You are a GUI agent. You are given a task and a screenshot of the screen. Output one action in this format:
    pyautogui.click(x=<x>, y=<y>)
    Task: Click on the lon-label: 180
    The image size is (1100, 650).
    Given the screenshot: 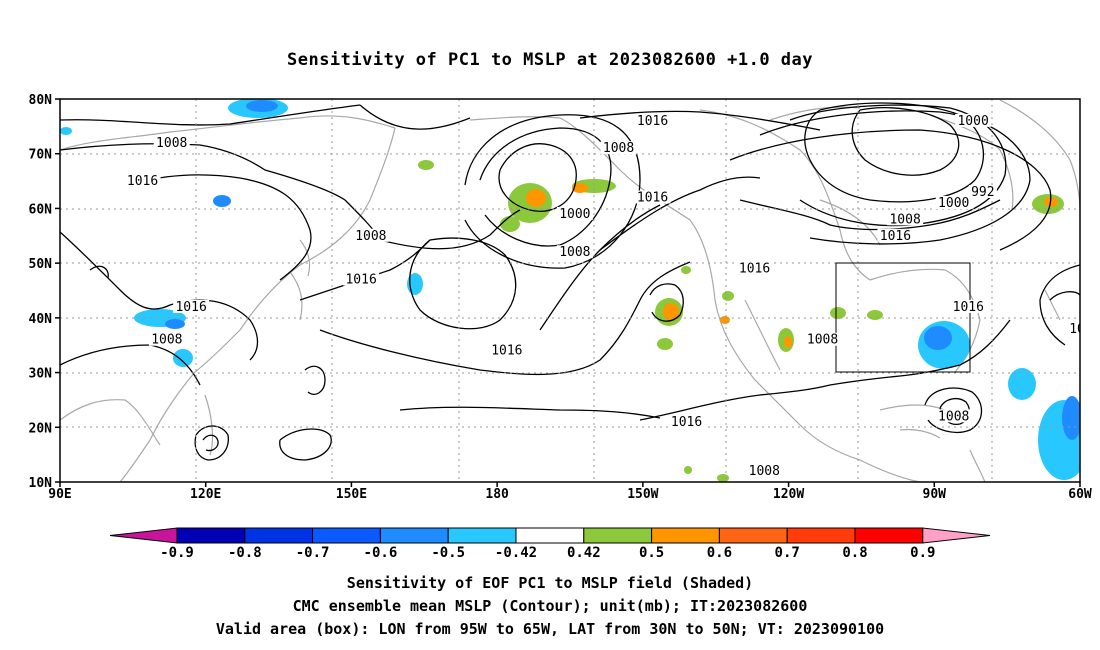 What is the action you would take?
    pyautogui.click(x=497, y=494)
    